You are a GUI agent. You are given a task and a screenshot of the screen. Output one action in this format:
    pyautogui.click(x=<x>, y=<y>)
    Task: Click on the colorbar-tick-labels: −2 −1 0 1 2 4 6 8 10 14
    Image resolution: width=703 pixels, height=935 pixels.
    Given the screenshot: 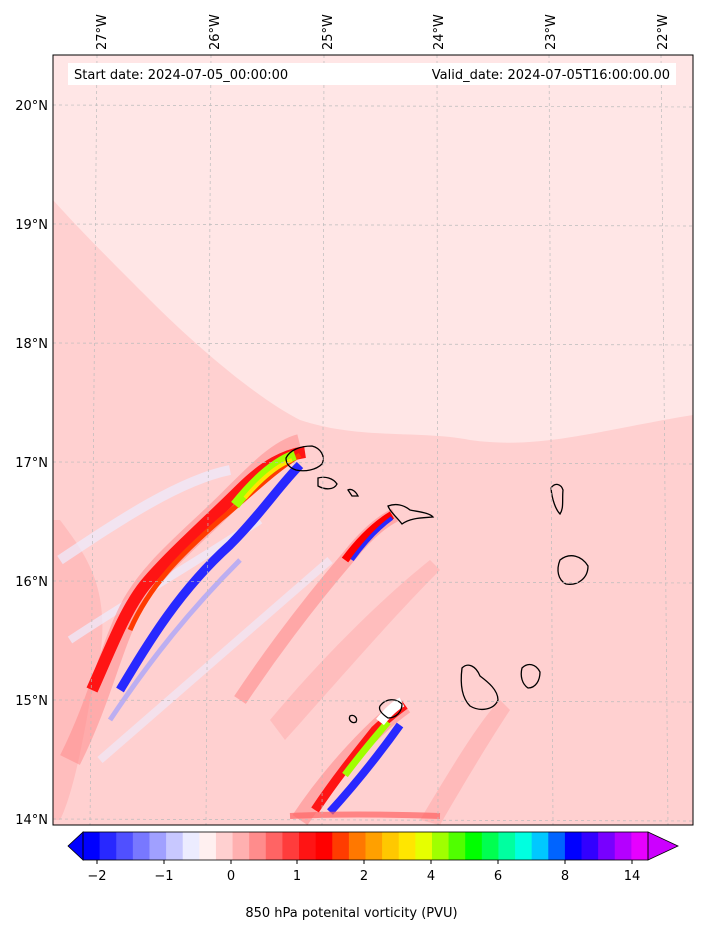 What is the action you would take?
    pyautogui.click(x=363, y=876)
    